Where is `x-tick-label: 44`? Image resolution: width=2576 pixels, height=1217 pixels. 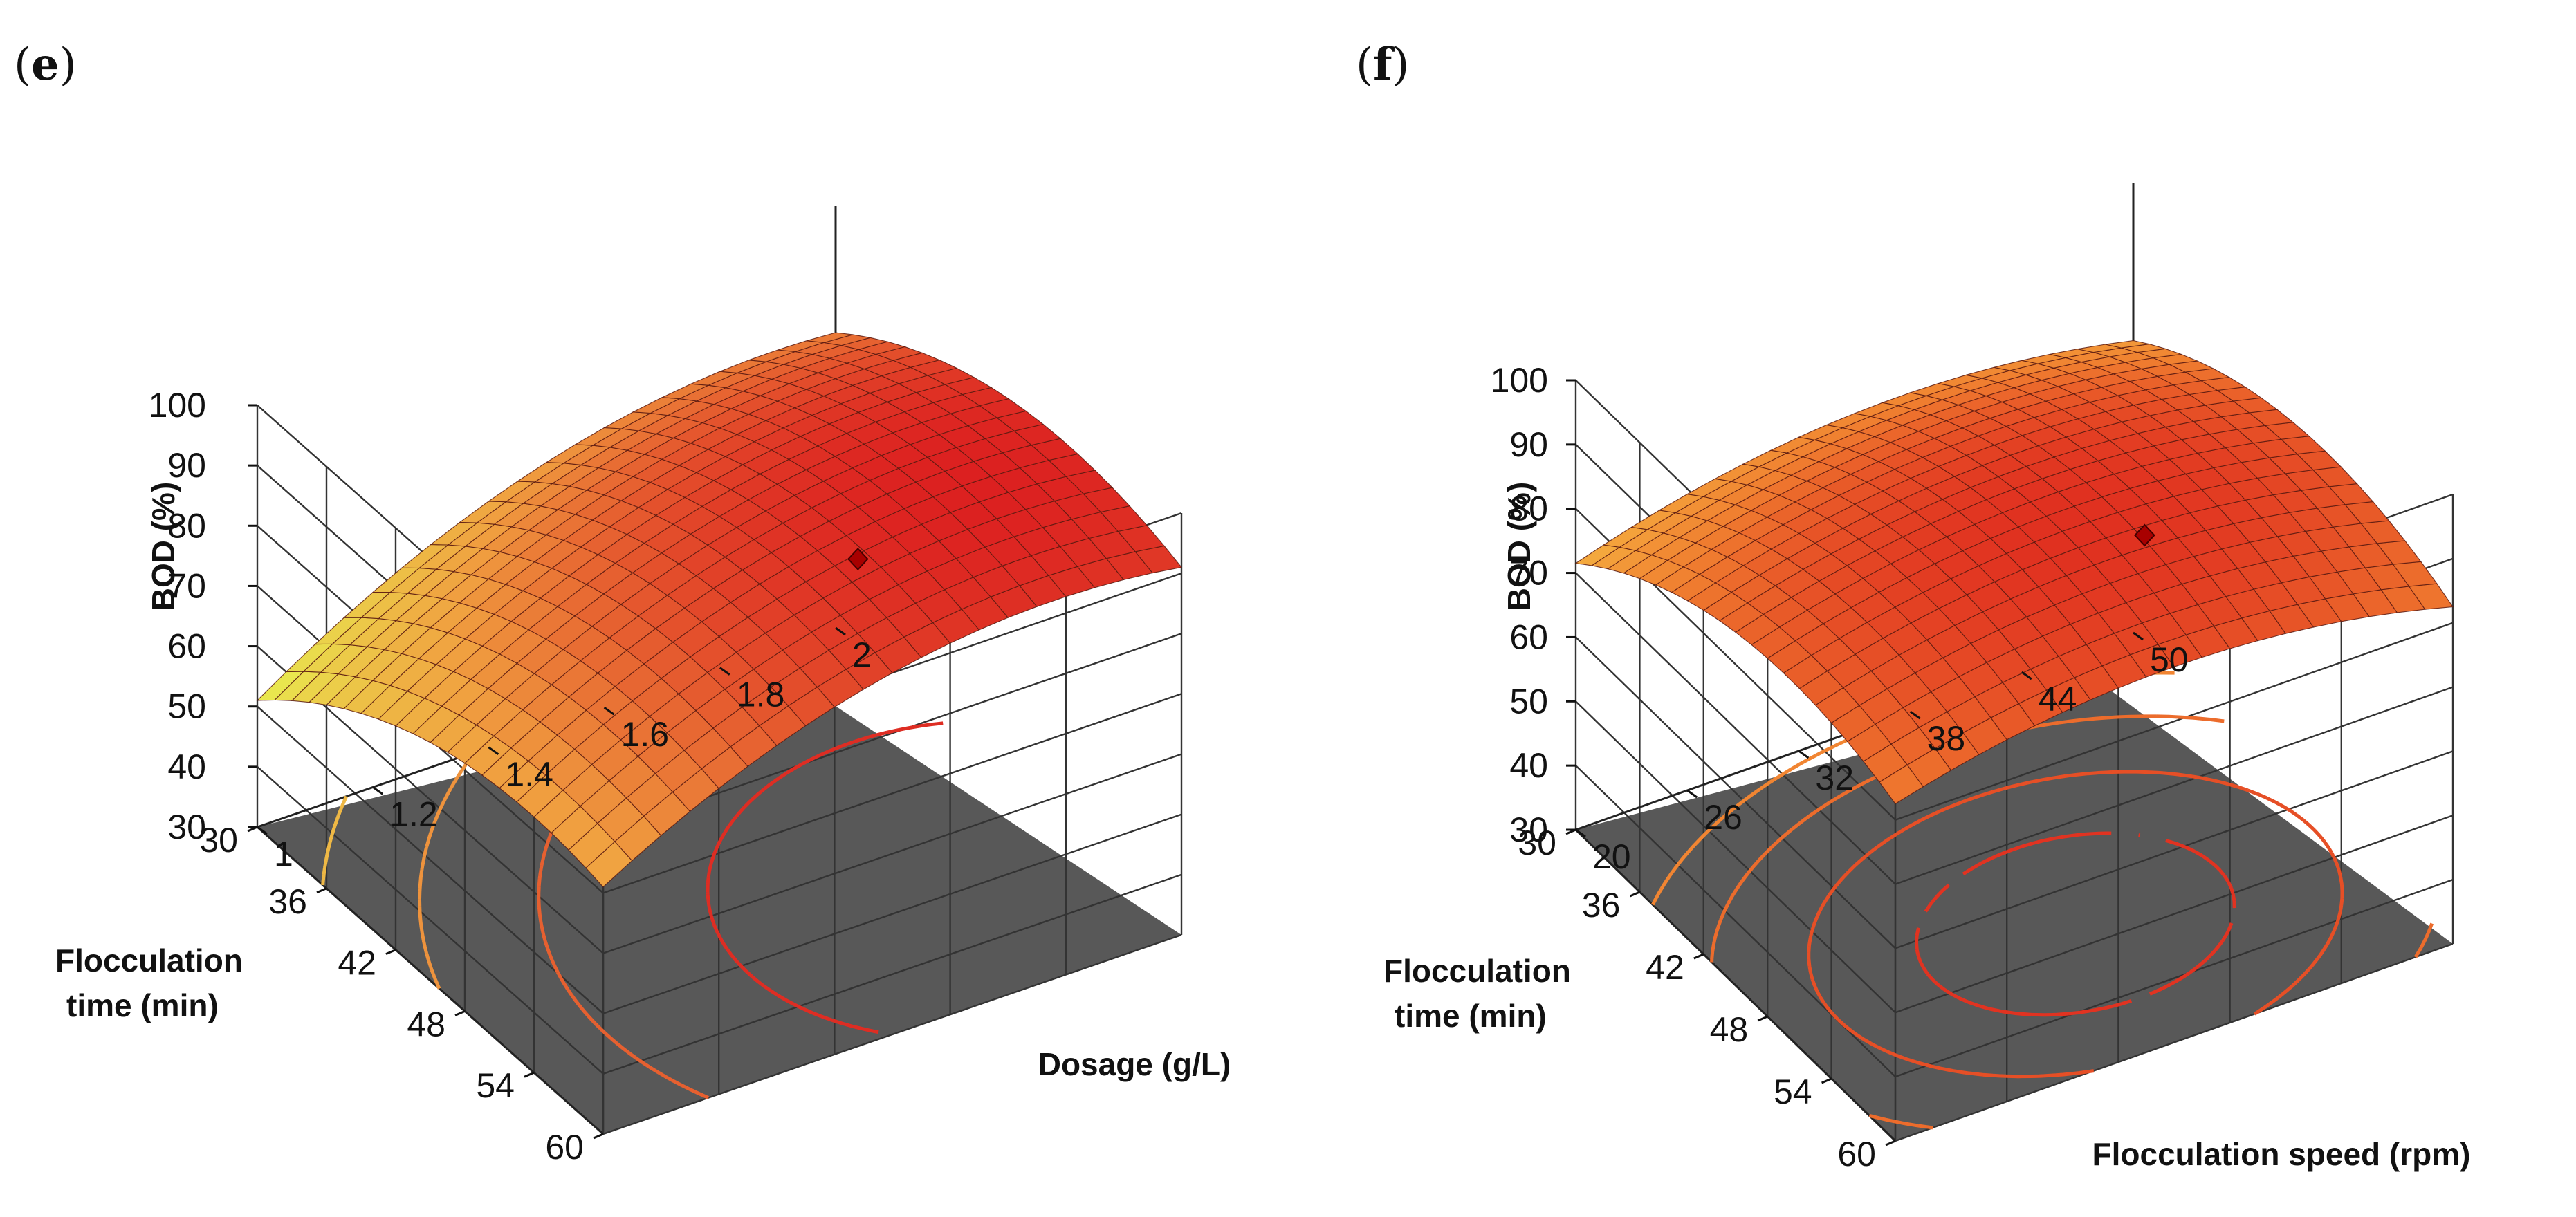
x-tick-label: 44 is located at coordinates (2058, 699).